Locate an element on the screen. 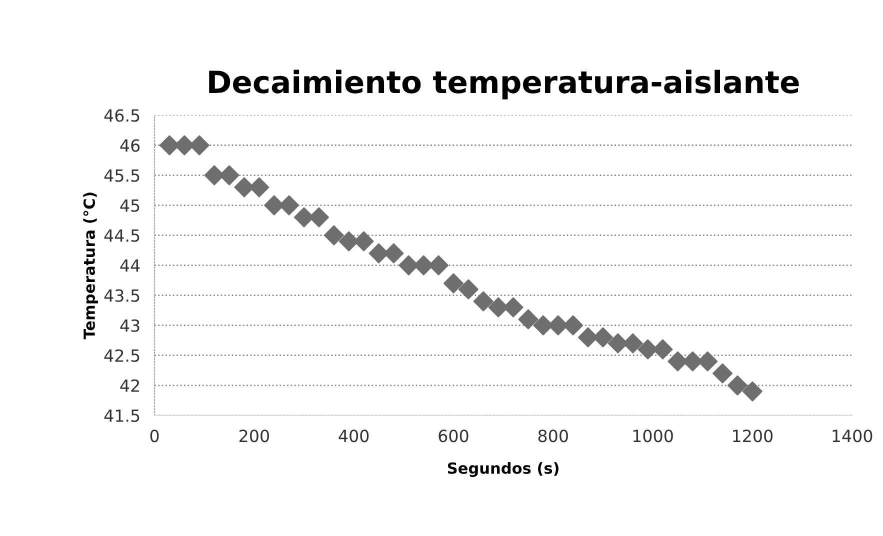 This screenshot has height=536, width=883. x-tick-label: 1400 is located at coordinates (852, 436).